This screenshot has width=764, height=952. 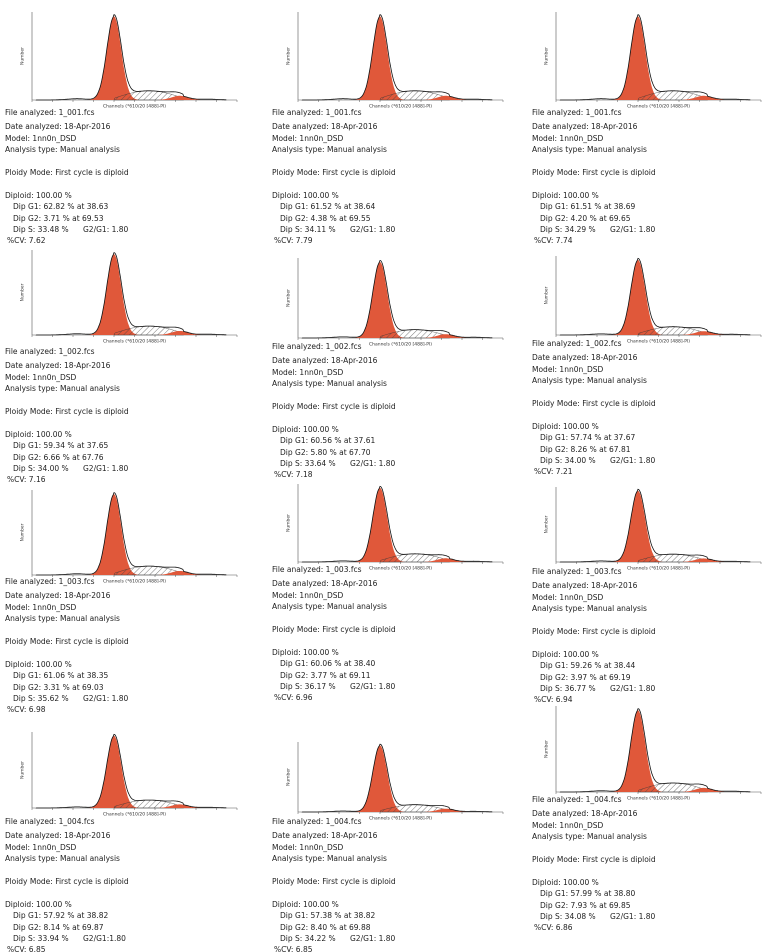 I want to click on info-s: Dip S: 36.77 %, so click(x=568, y=688).